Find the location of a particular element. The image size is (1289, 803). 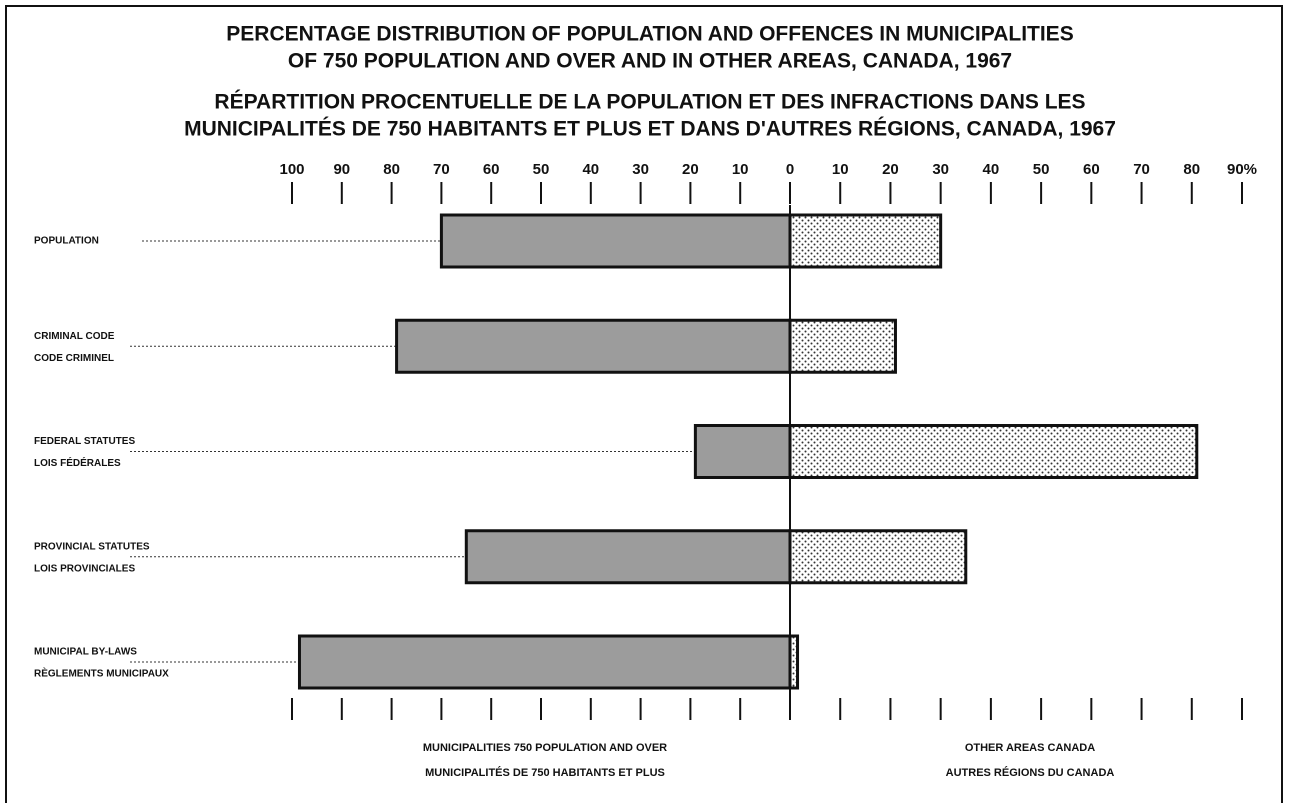

category-label: CRIMINAL CODE is located at coordinates (74, 336).